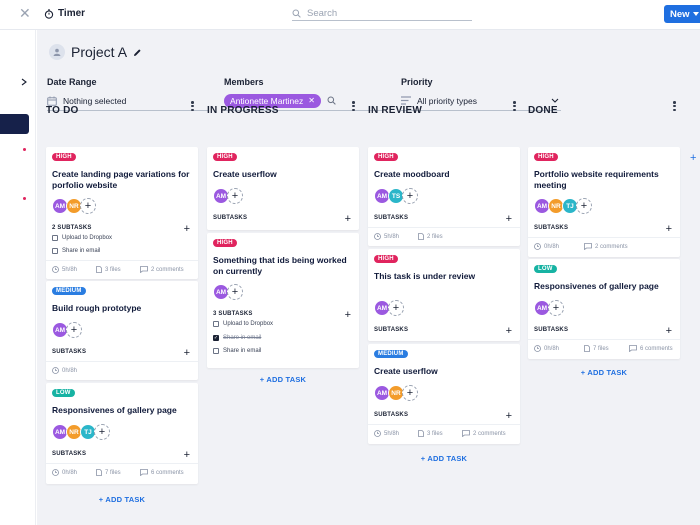 This screenshot has height=525, width=700. Describe the element at coordinates (81, 251) in the screenshot. I see `subtask-text: Share in email` at that location.